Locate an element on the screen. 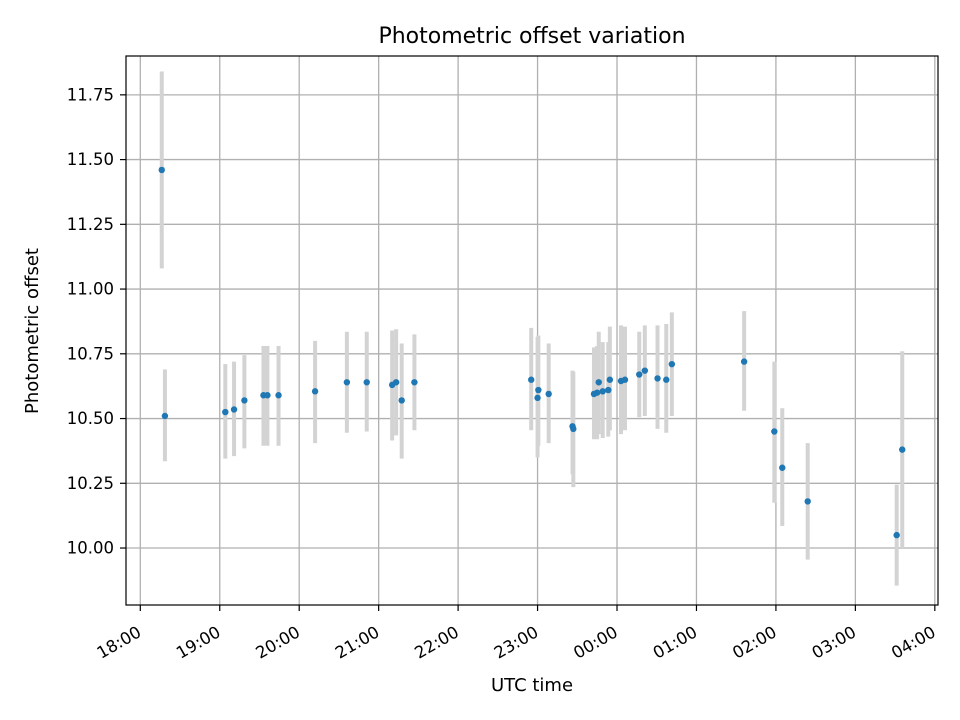 Image resolution: width=960 pixels, height=720 pixels. y-tick-label: 11.00 is located at coordinates (90, 289).